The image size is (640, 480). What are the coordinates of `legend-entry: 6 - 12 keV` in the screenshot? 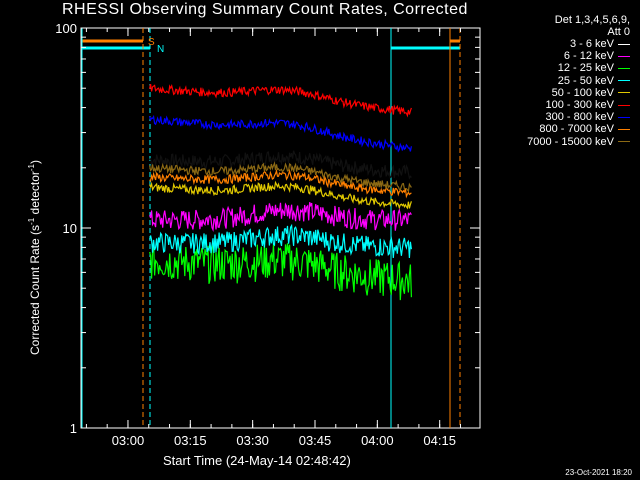 It's located at (550, 56).